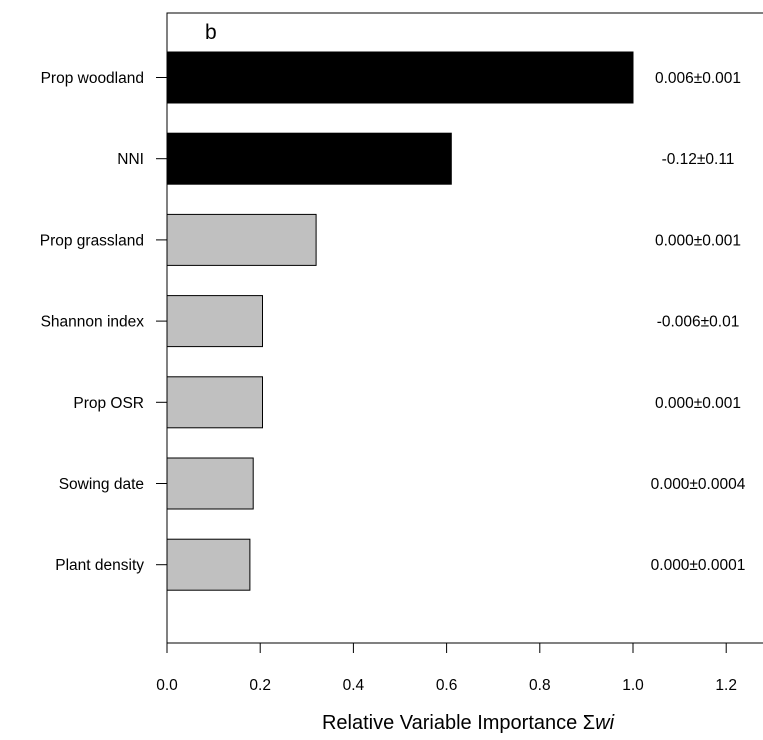  What do you see at coordinates (108, 403) in the screenshot?
I see `category-label: Prop OSR` at bounding box center [108, 403].